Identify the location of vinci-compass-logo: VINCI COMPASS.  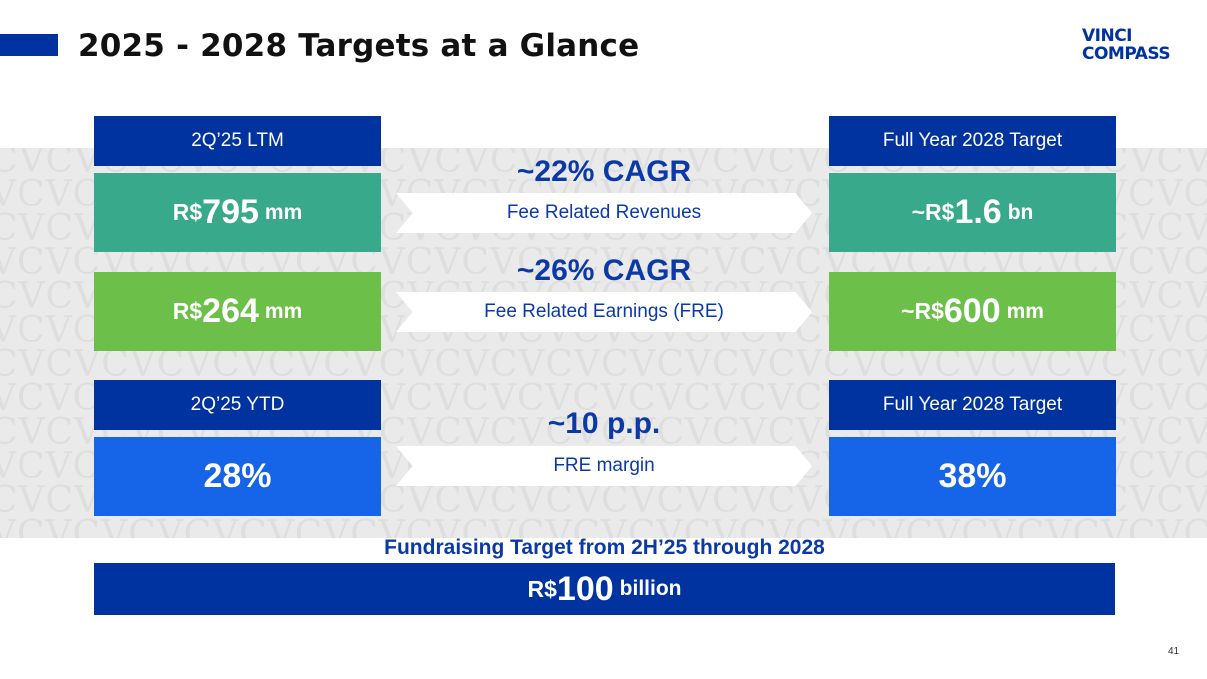
(1137, 45).